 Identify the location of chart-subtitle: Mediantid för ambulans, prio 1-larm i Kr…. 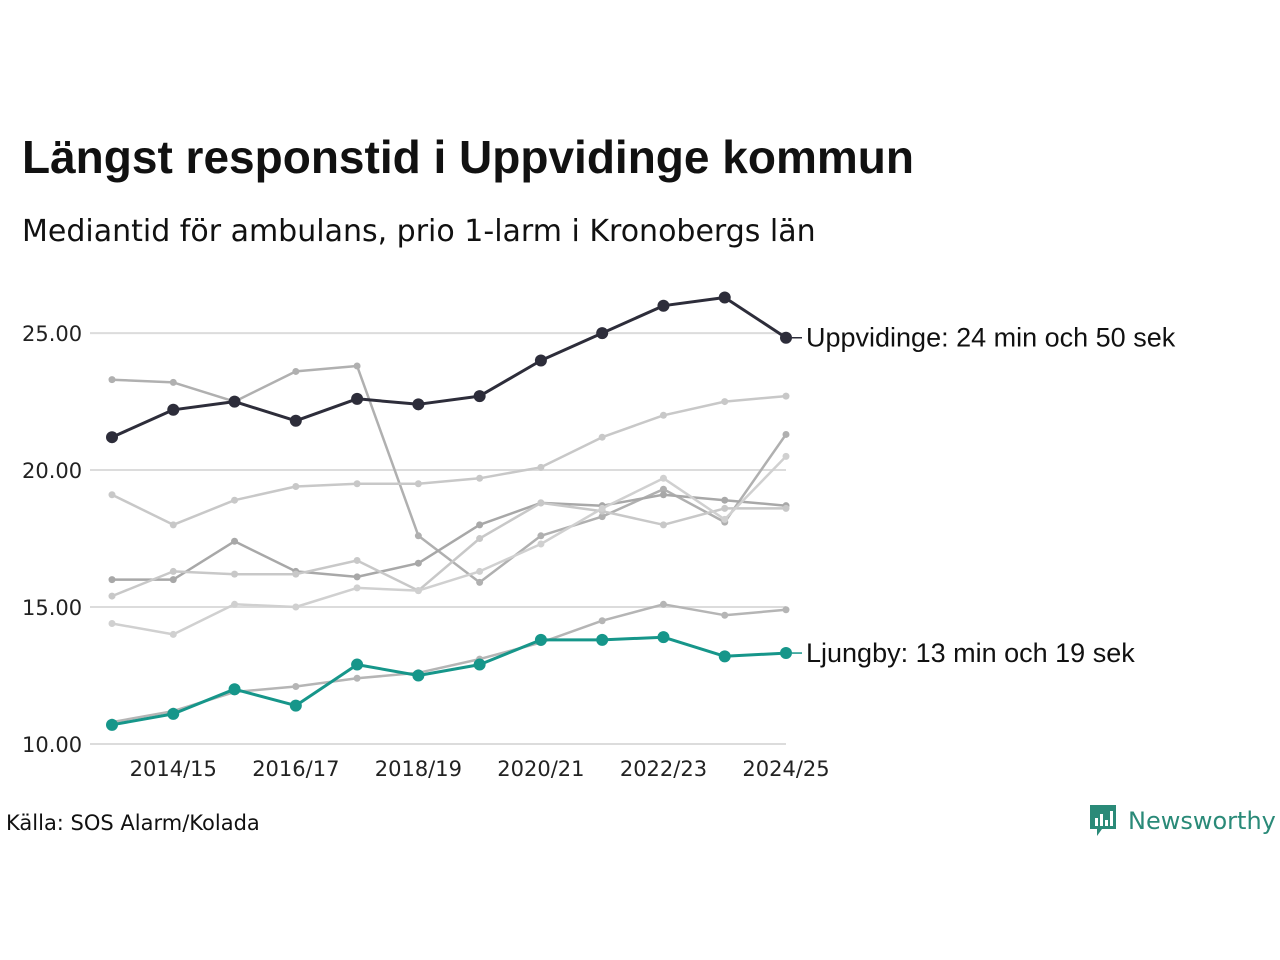
(419, 231).